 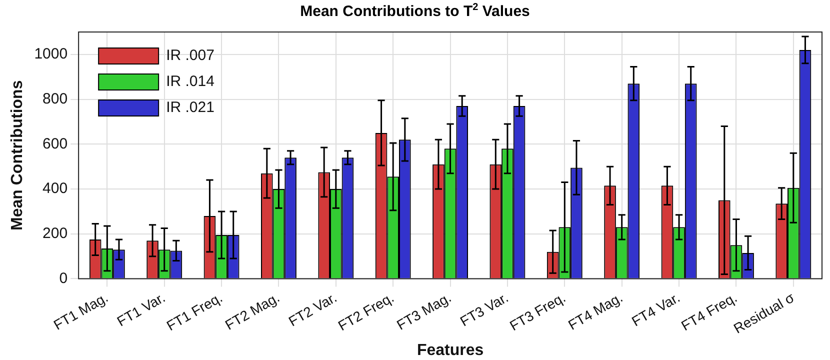 What do you see at coordinates (55, 143) in the screenshot?
I see `y-tick-label: 600` at bounding box center [55, 143].